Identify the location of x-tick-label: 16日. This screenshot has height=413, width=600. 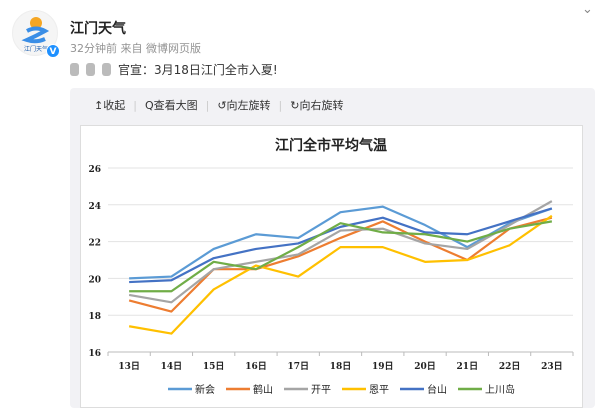
(256, 366).